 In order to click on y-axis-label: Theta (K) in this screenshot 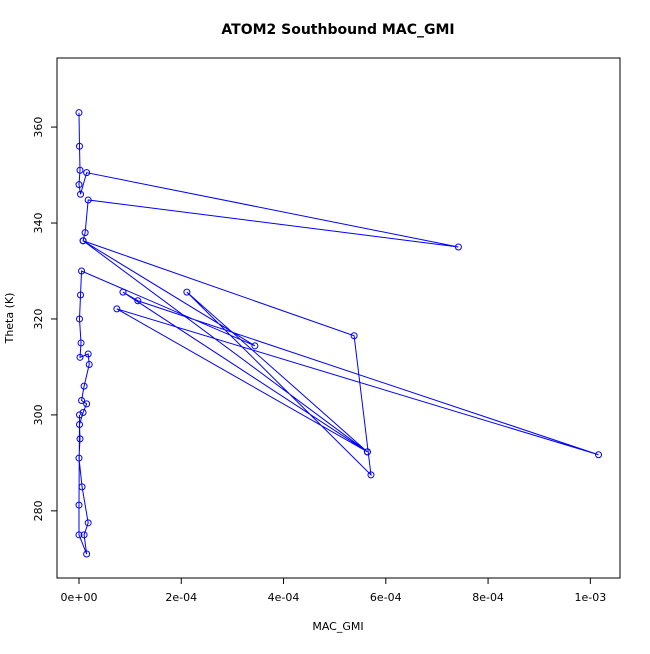, I will do `click(9, 319)`.